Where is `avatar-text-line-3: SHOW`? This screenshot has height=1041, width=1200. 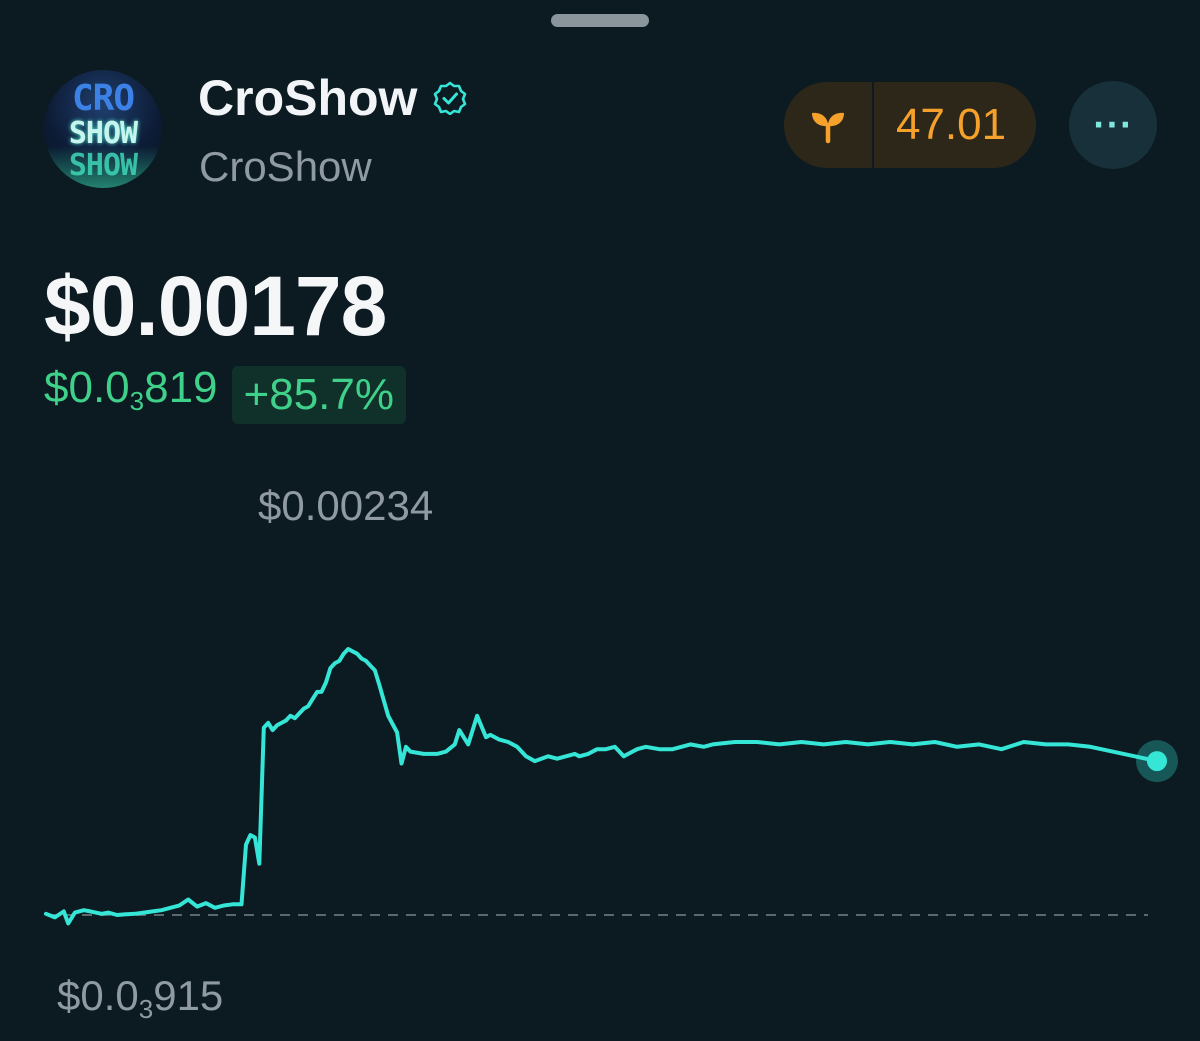
avatar-text-line-3: SHOW is located at coordinates (103, 165).